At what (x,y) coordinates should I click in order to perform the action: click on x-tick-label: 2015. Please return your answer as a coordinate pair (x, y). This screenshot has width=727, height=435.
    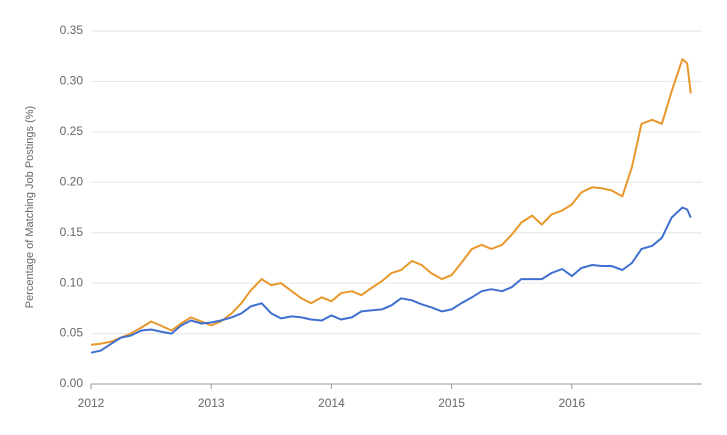
    Looking at the image, I should click on (451, 403).